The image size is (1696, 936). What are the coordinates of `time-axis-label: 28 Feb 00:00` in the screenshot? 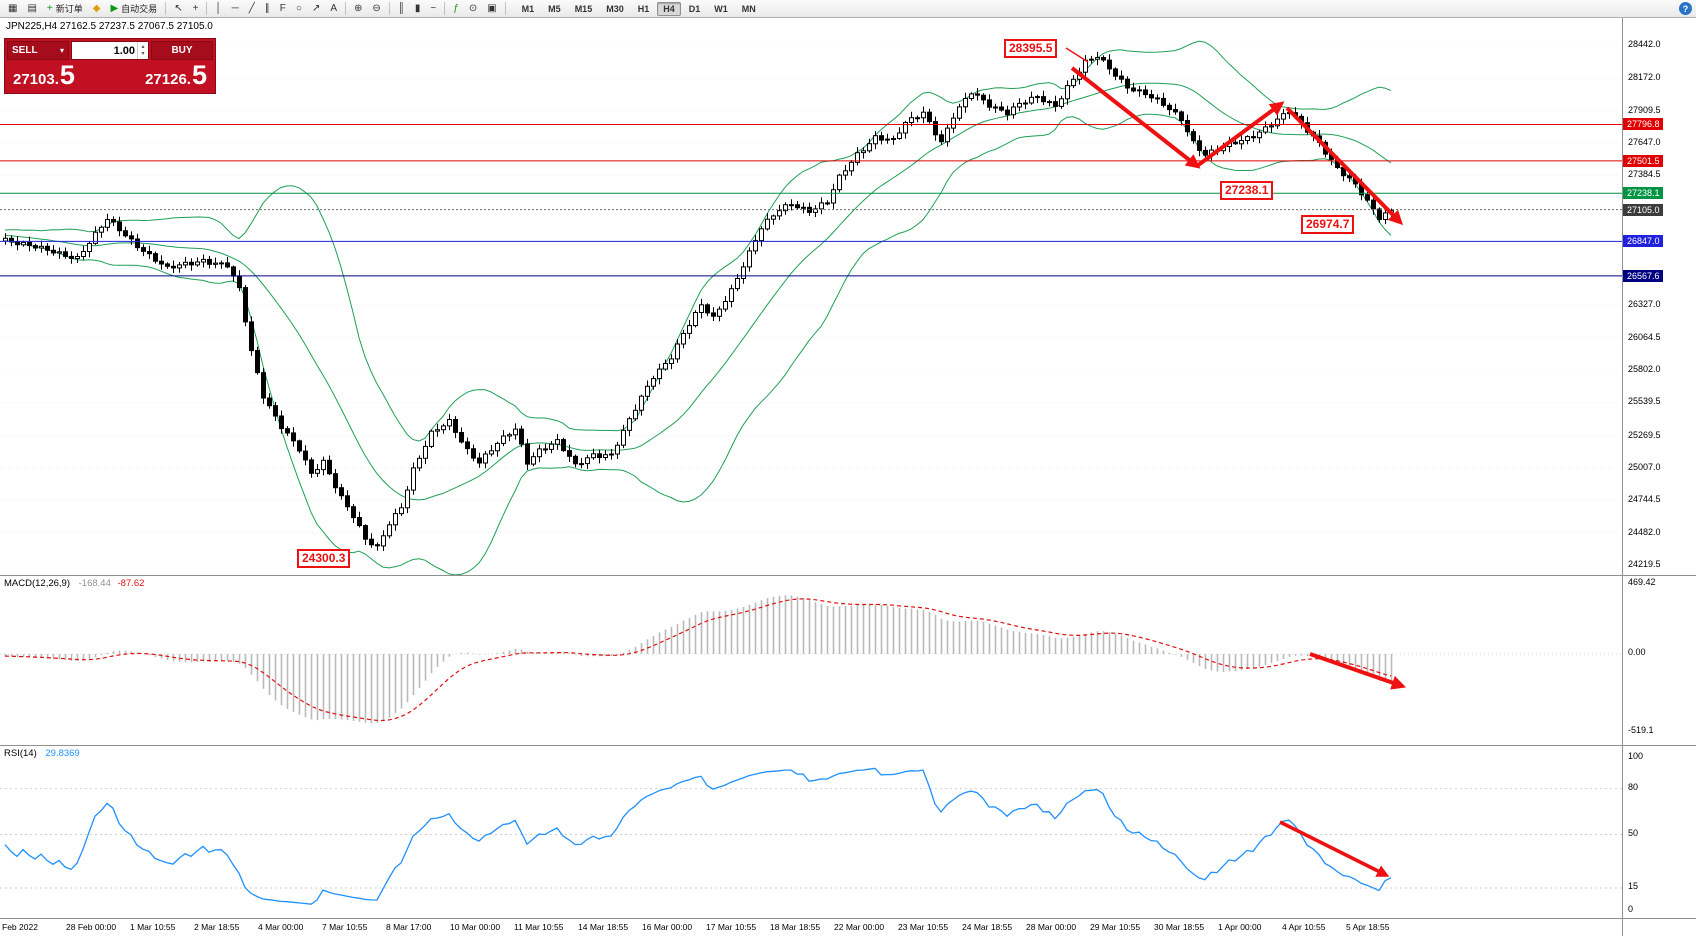 It's located at (91, 927).